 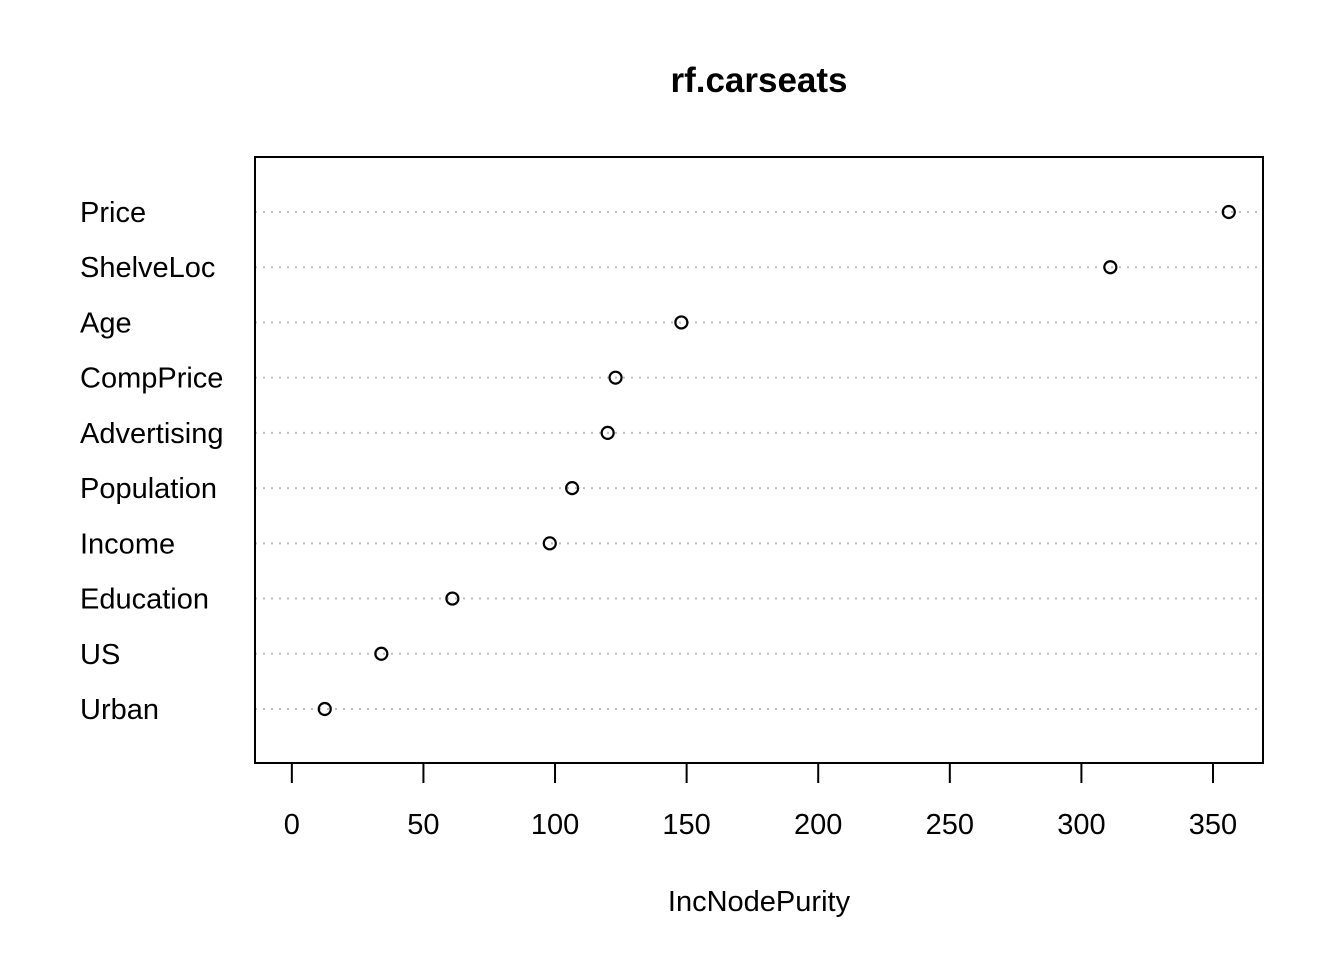 I want to click on x-tick-label: 50, so click(x=423, y=825).